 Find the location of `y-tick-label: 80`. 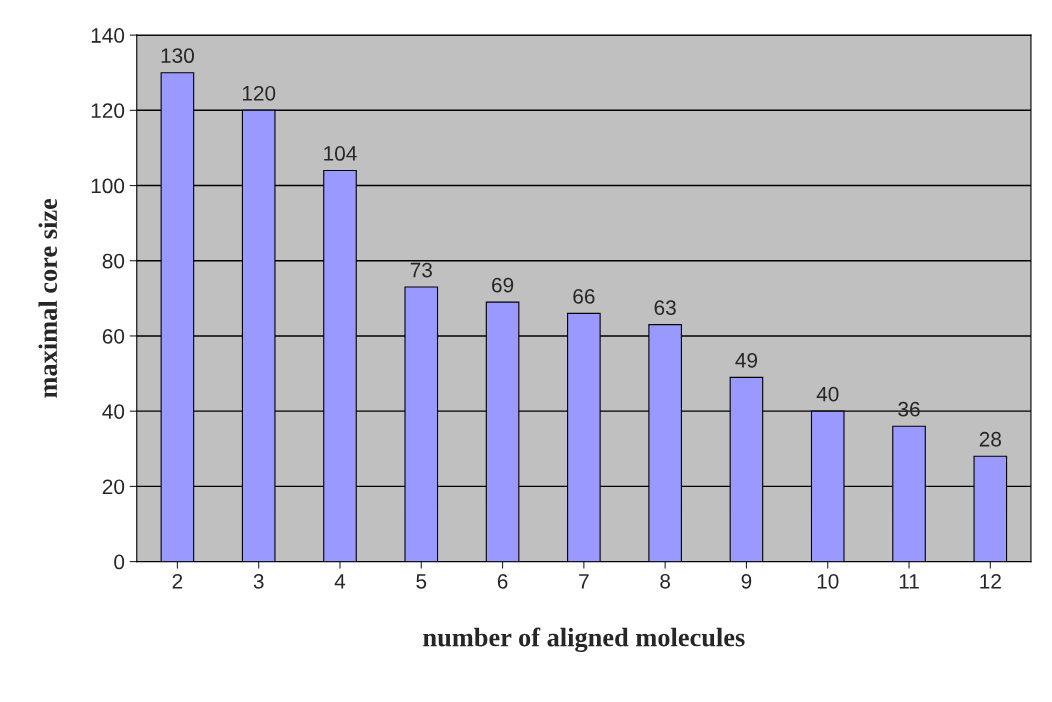

y-tick-label: 80 is located at coordinates (113, 261).